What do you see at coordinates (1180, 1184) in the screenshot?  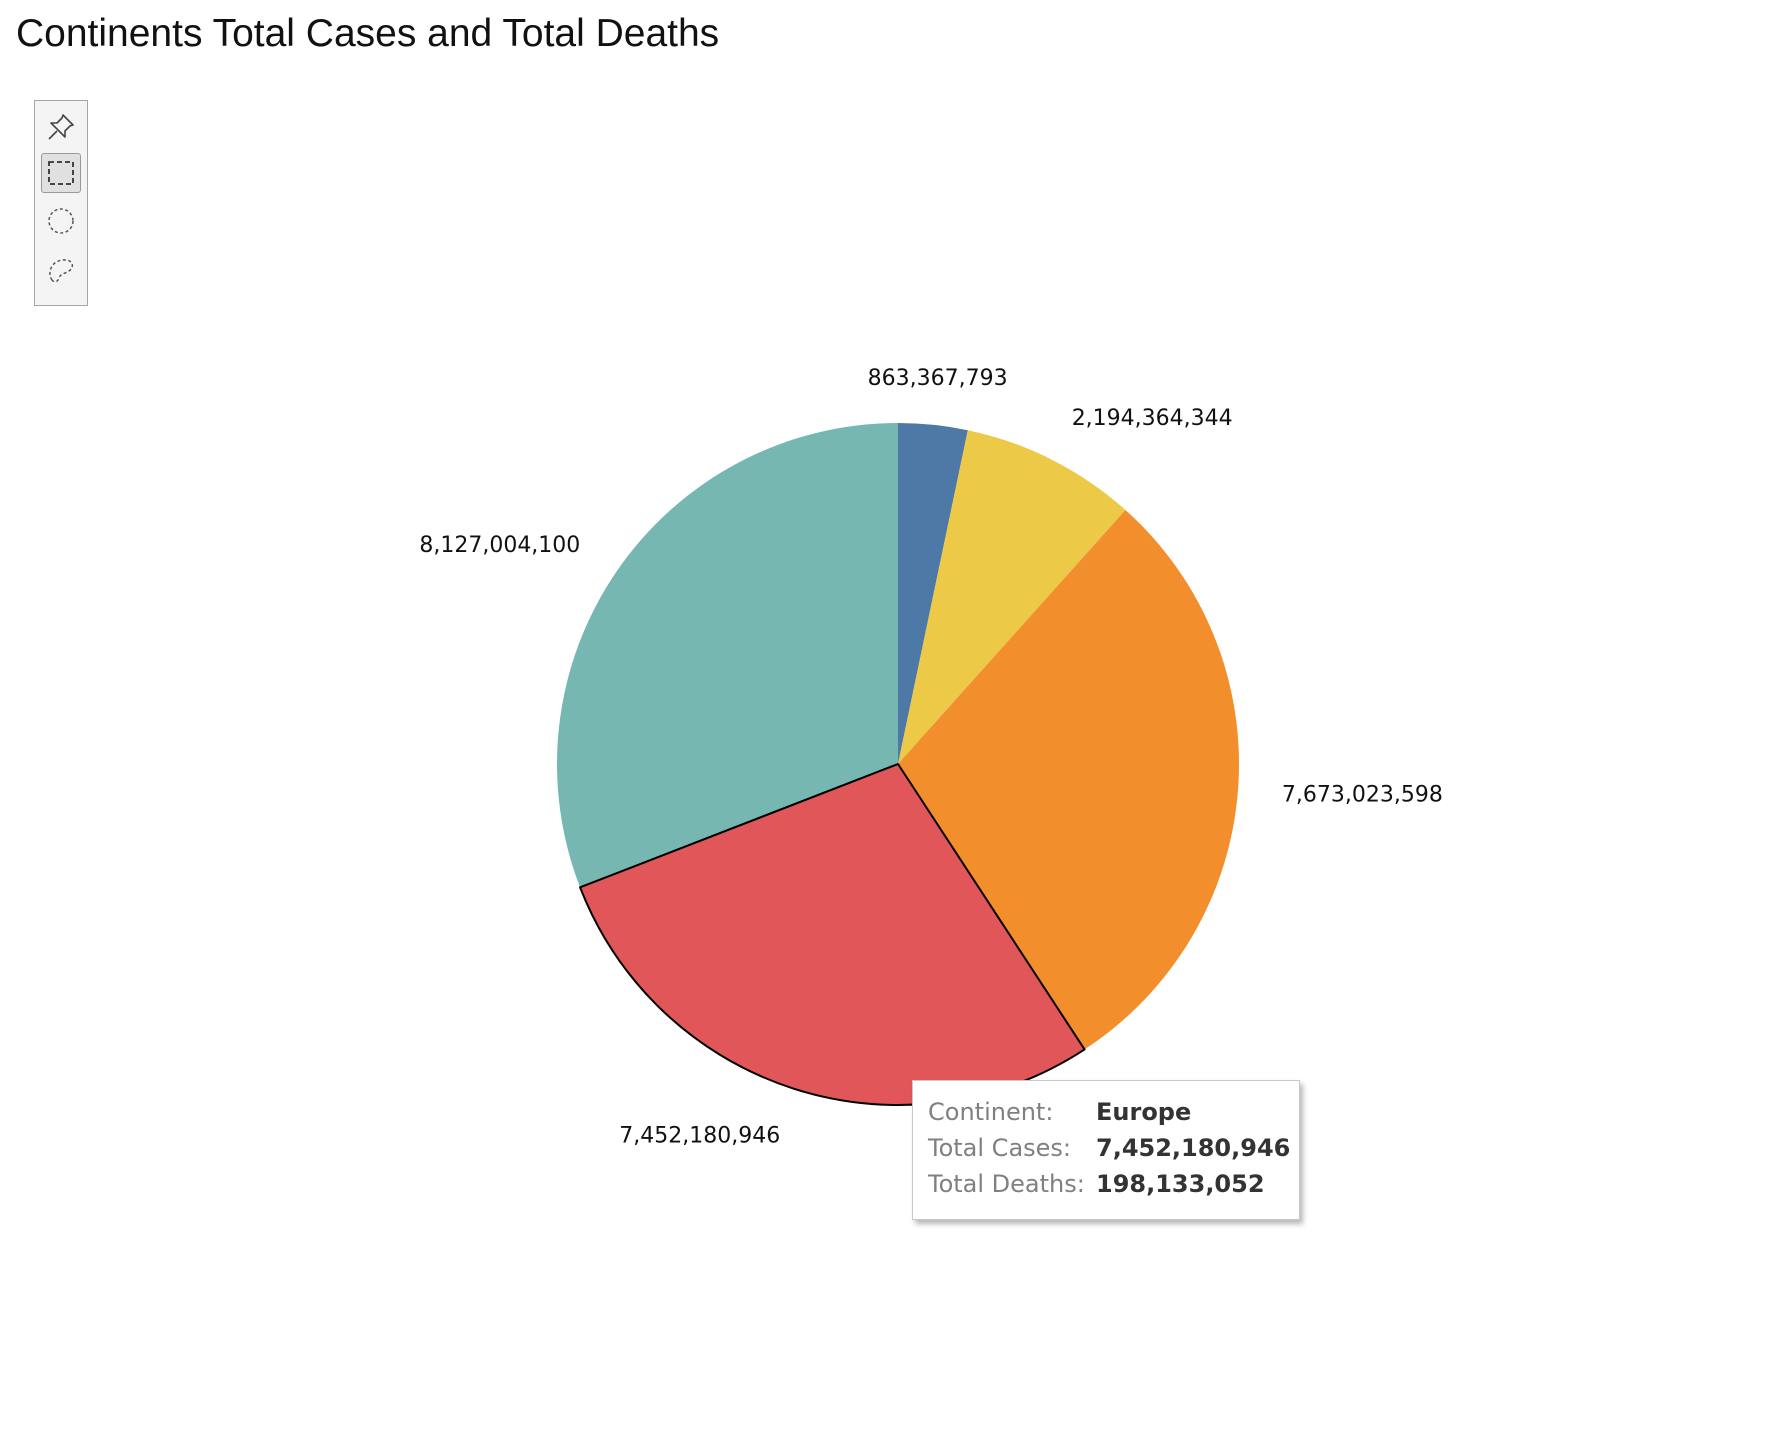 I see `tooltip-value: 198,133,052` at bounding box center [1180, 1184].